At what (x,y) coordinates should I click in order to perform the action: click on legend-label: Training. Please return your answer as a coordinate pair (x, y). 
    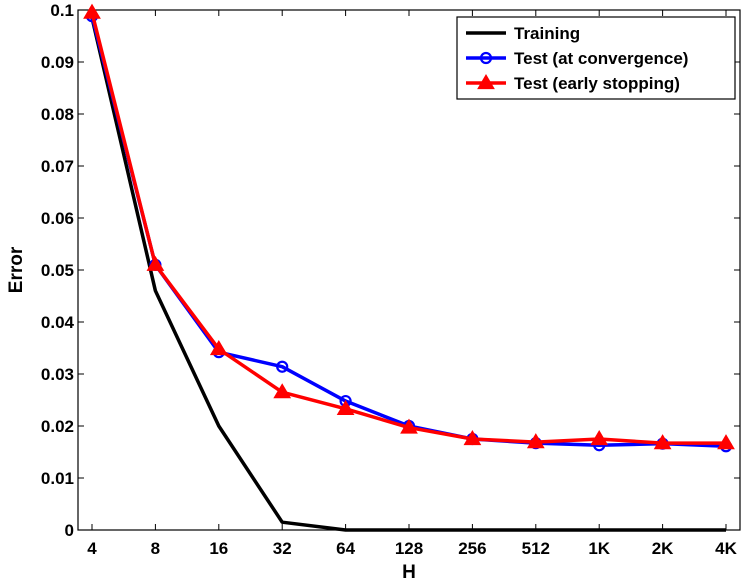
    Looking at the image, I should click on (547, 33).